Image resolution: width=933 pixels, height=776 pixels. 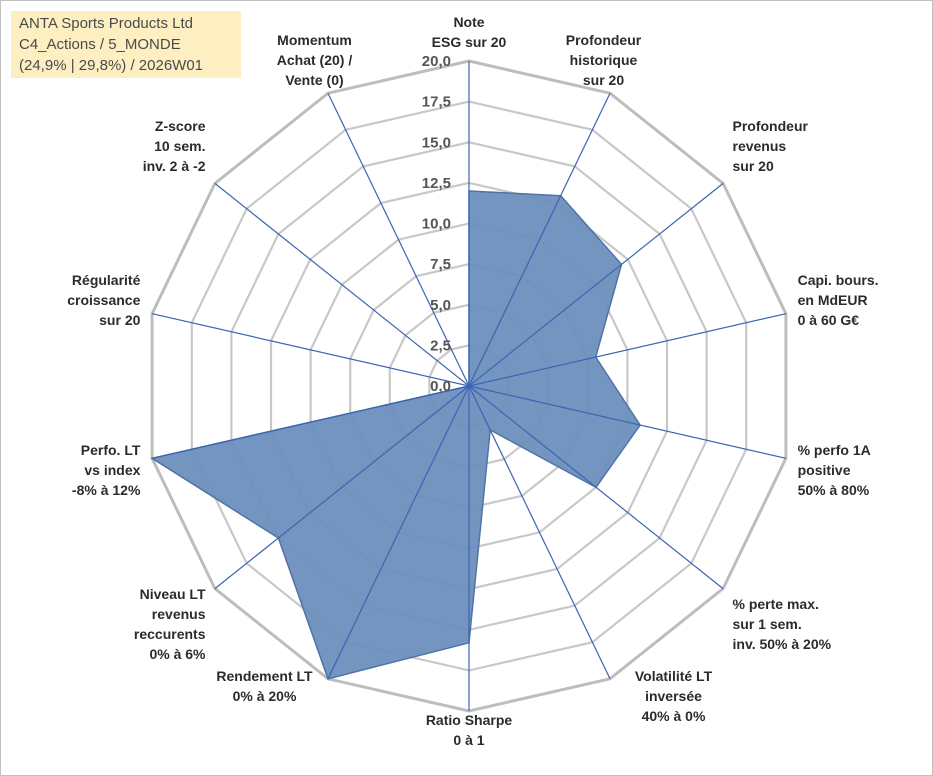 I want to click on axis-label: Capi. bours. en MdEUR 0 à 60 G€, so click(x=838, y=300).